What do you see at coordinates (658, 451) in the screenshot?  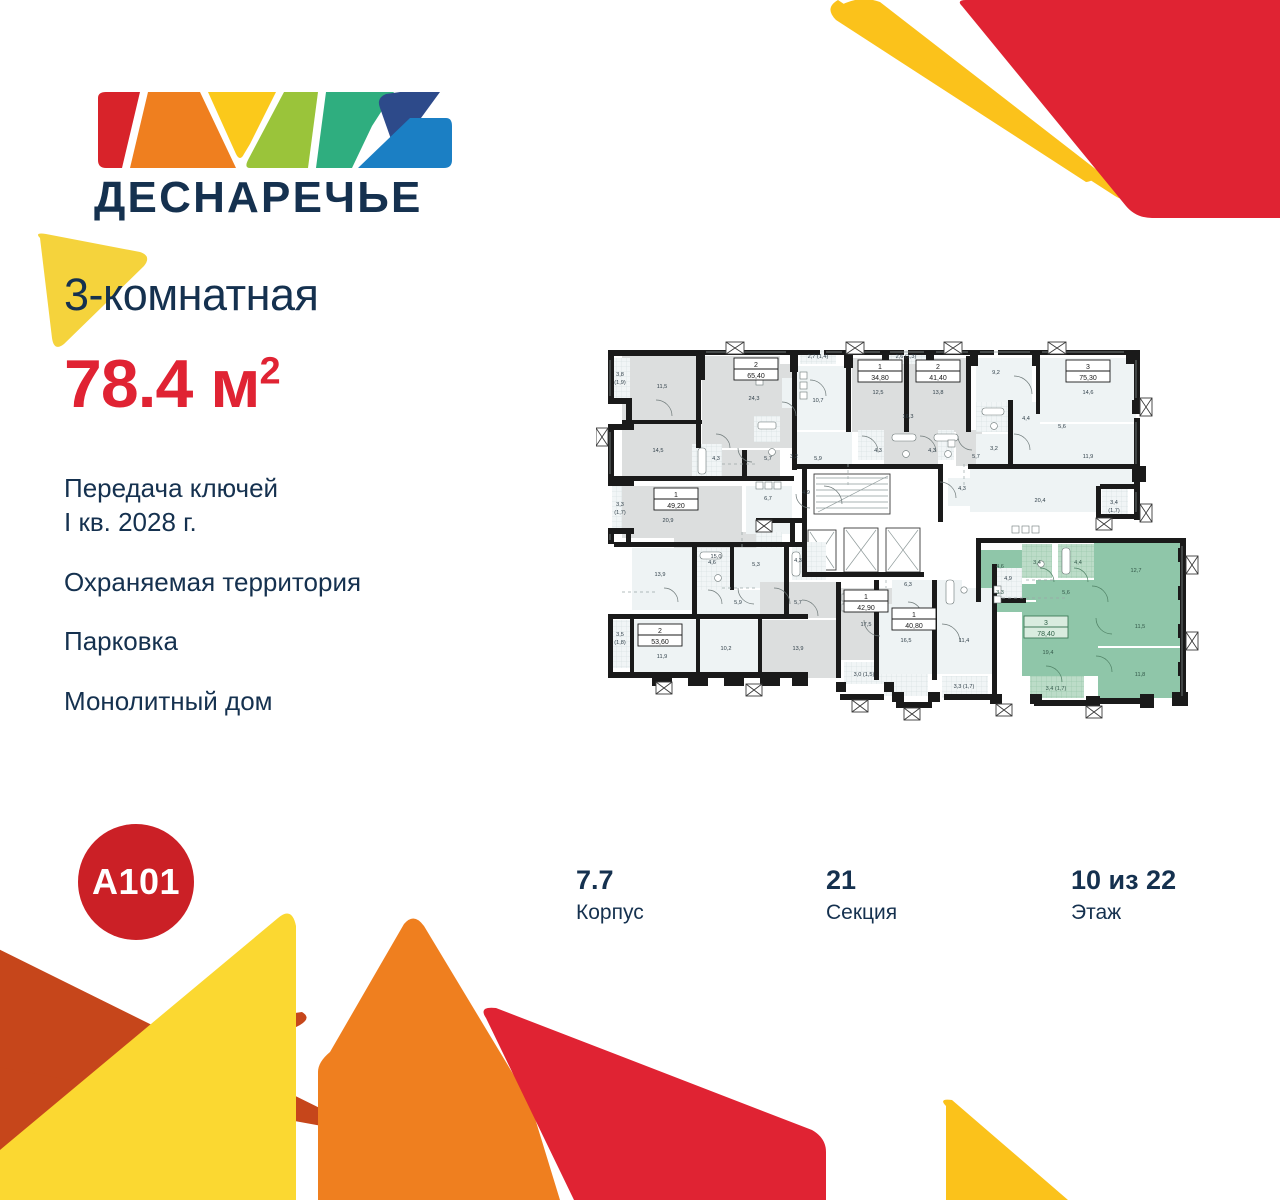 I see `svg-text: 14,5` at bounding box center [658, 451].